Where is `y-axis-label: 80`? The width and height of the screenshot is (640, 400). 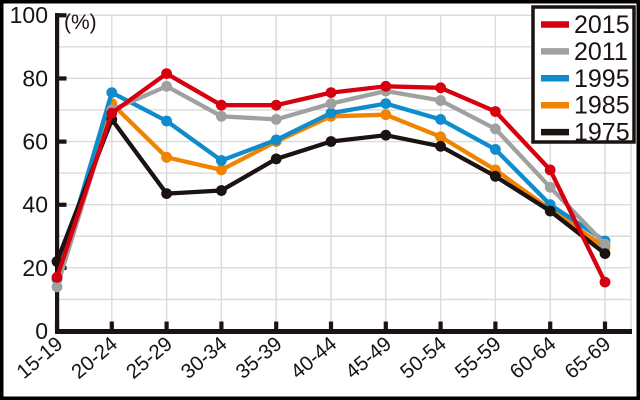
y-axis-label: 80 is located at coordinates (35, 78).